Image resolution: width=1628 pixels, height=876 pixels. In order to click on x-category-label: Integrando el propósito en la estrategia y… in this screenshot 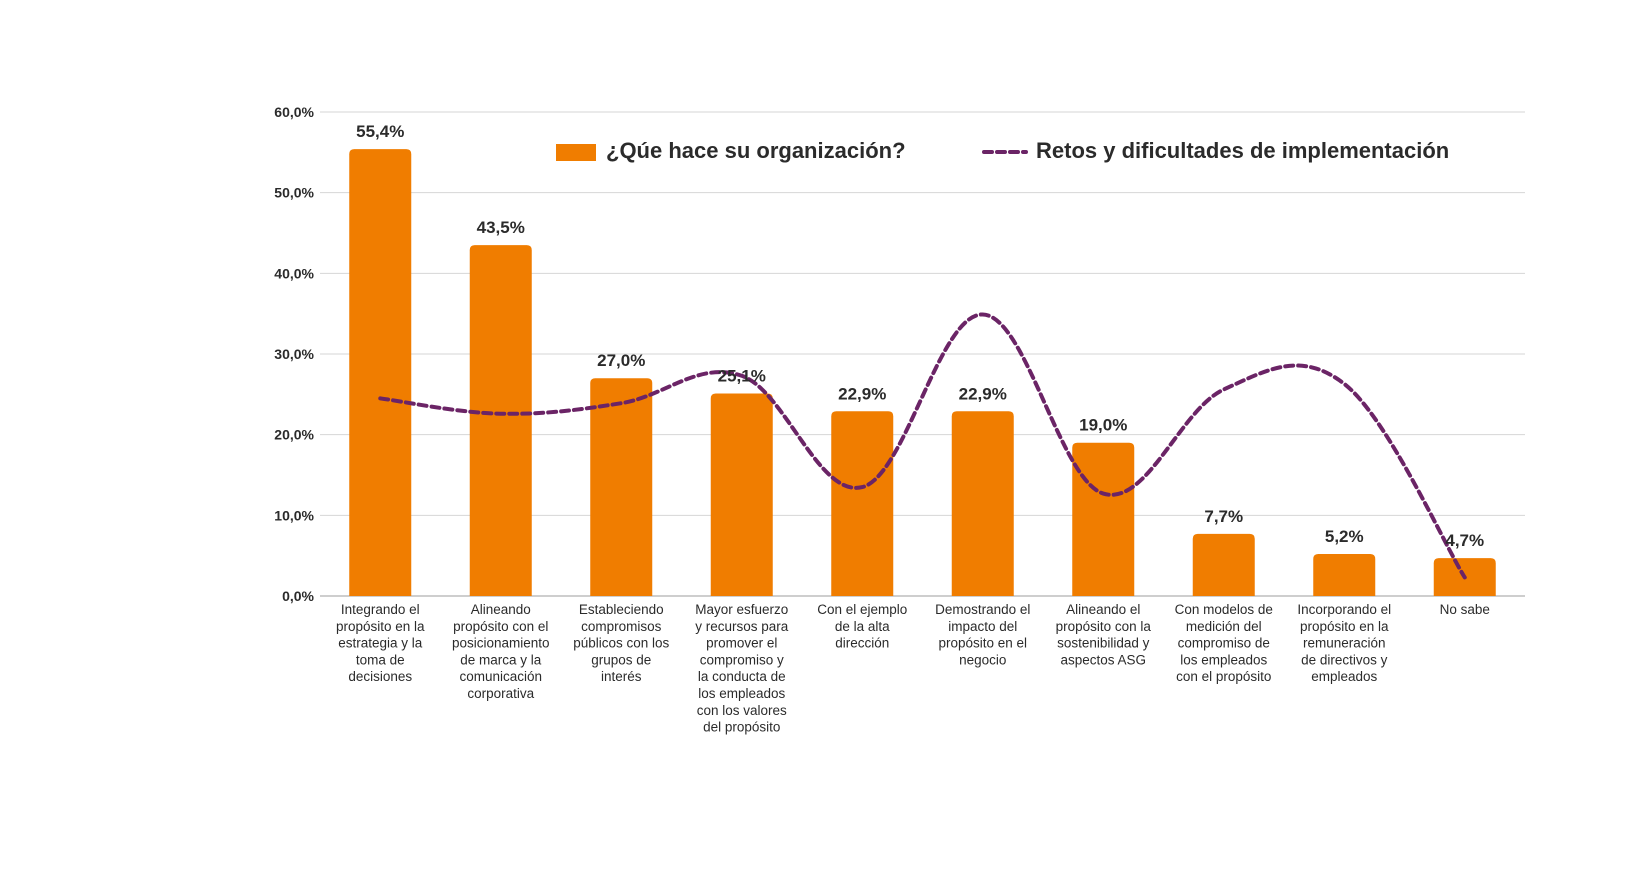, I will do `click(380, 643)`.